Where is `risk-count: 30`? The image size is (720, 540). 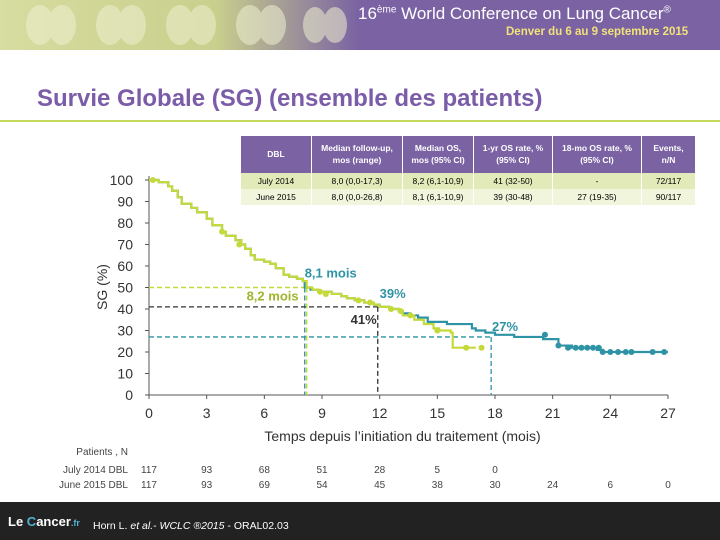
risk-count: 30 is located at coordinates (495, 485).